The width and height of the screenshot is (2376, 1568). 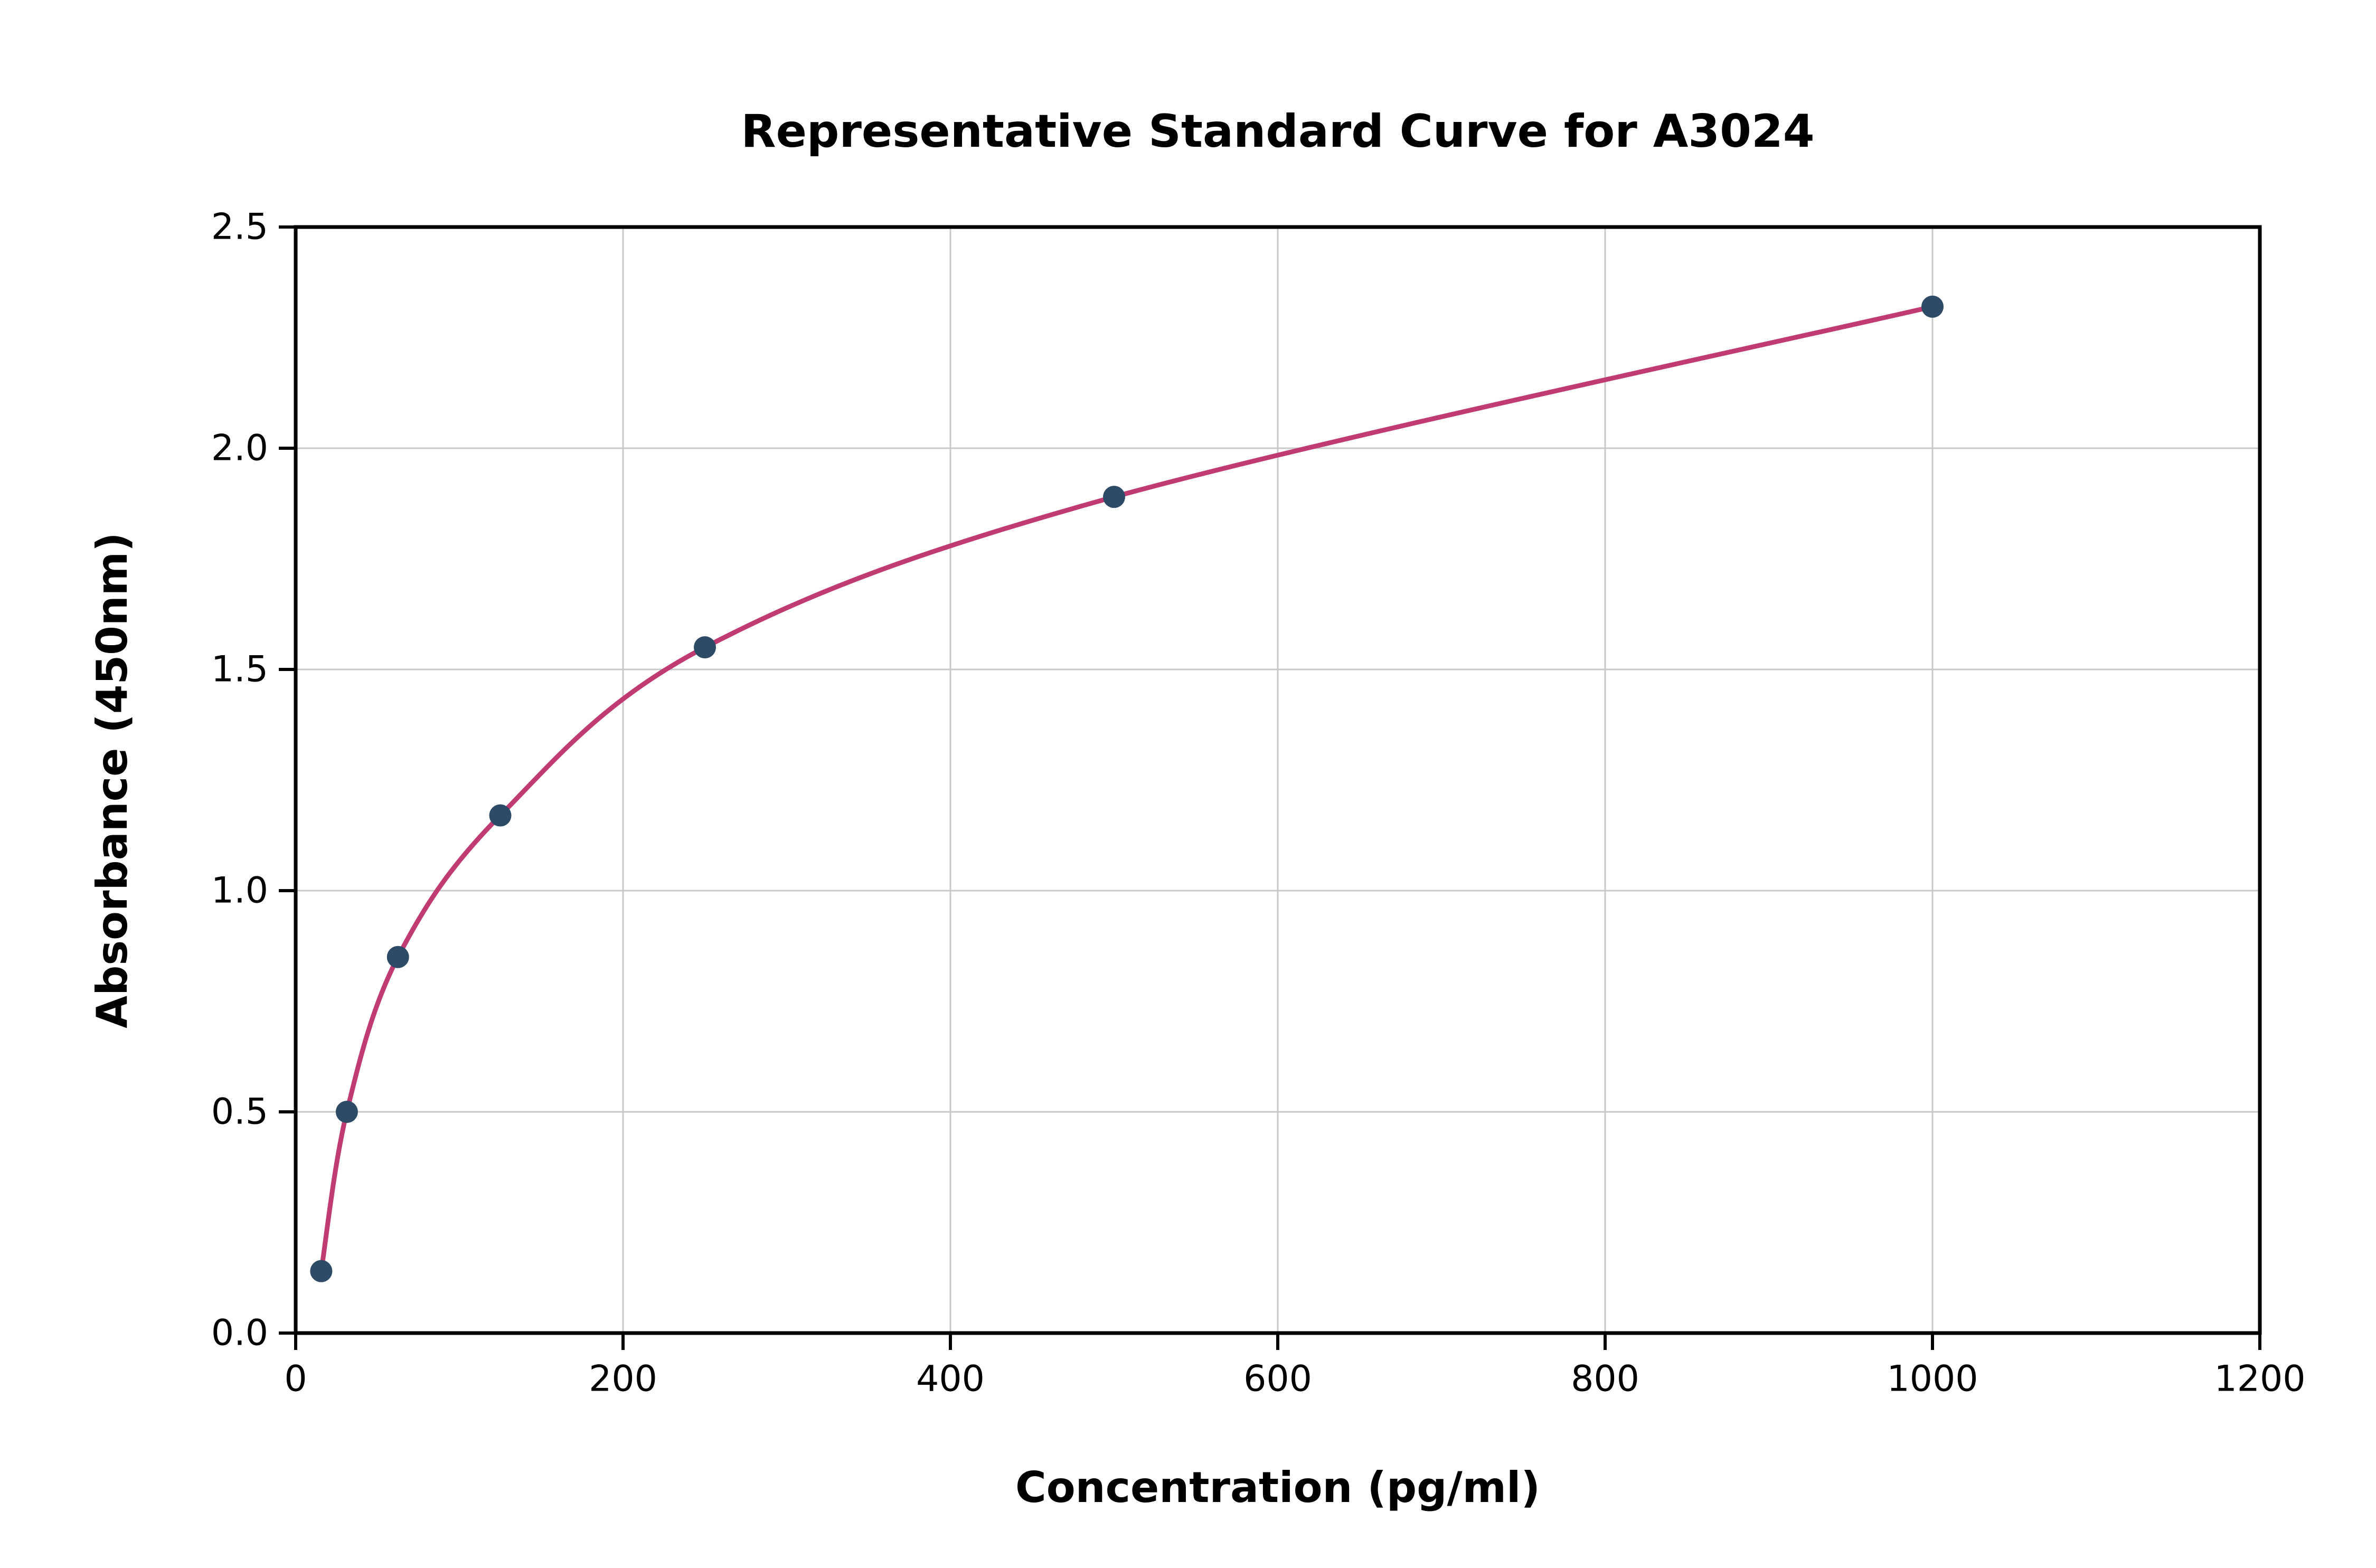 I want to click on x-tick-label: 400, so click(x=951, y=1379).